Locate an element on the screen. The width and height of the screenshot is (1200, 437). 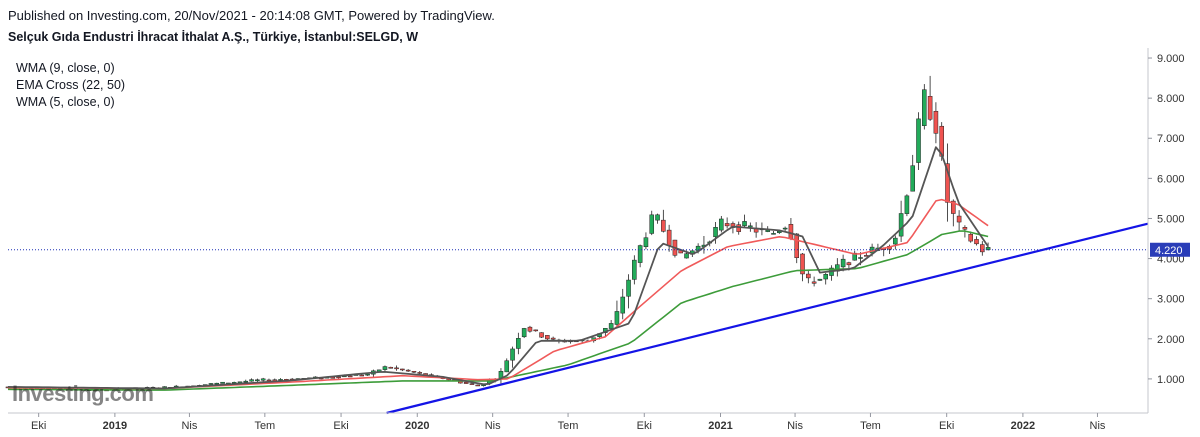
x-tick-label: 2021 is located at coordinates (720, 426).